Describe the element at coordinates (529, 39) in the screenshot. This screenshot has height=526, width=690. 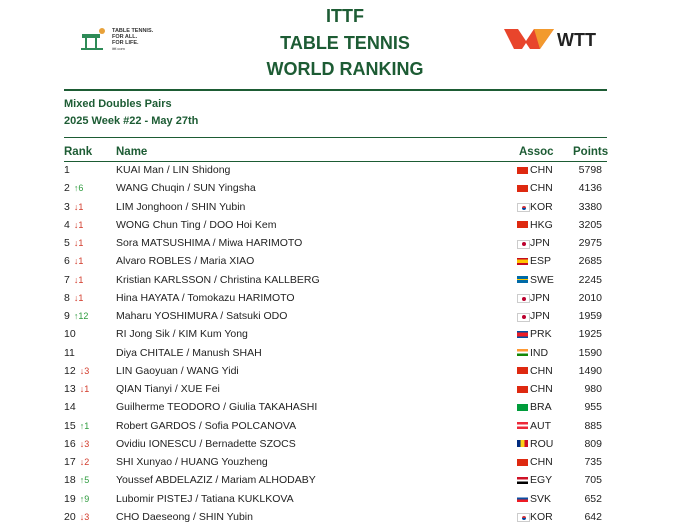
I see `wtt-logo-mark` at that location.